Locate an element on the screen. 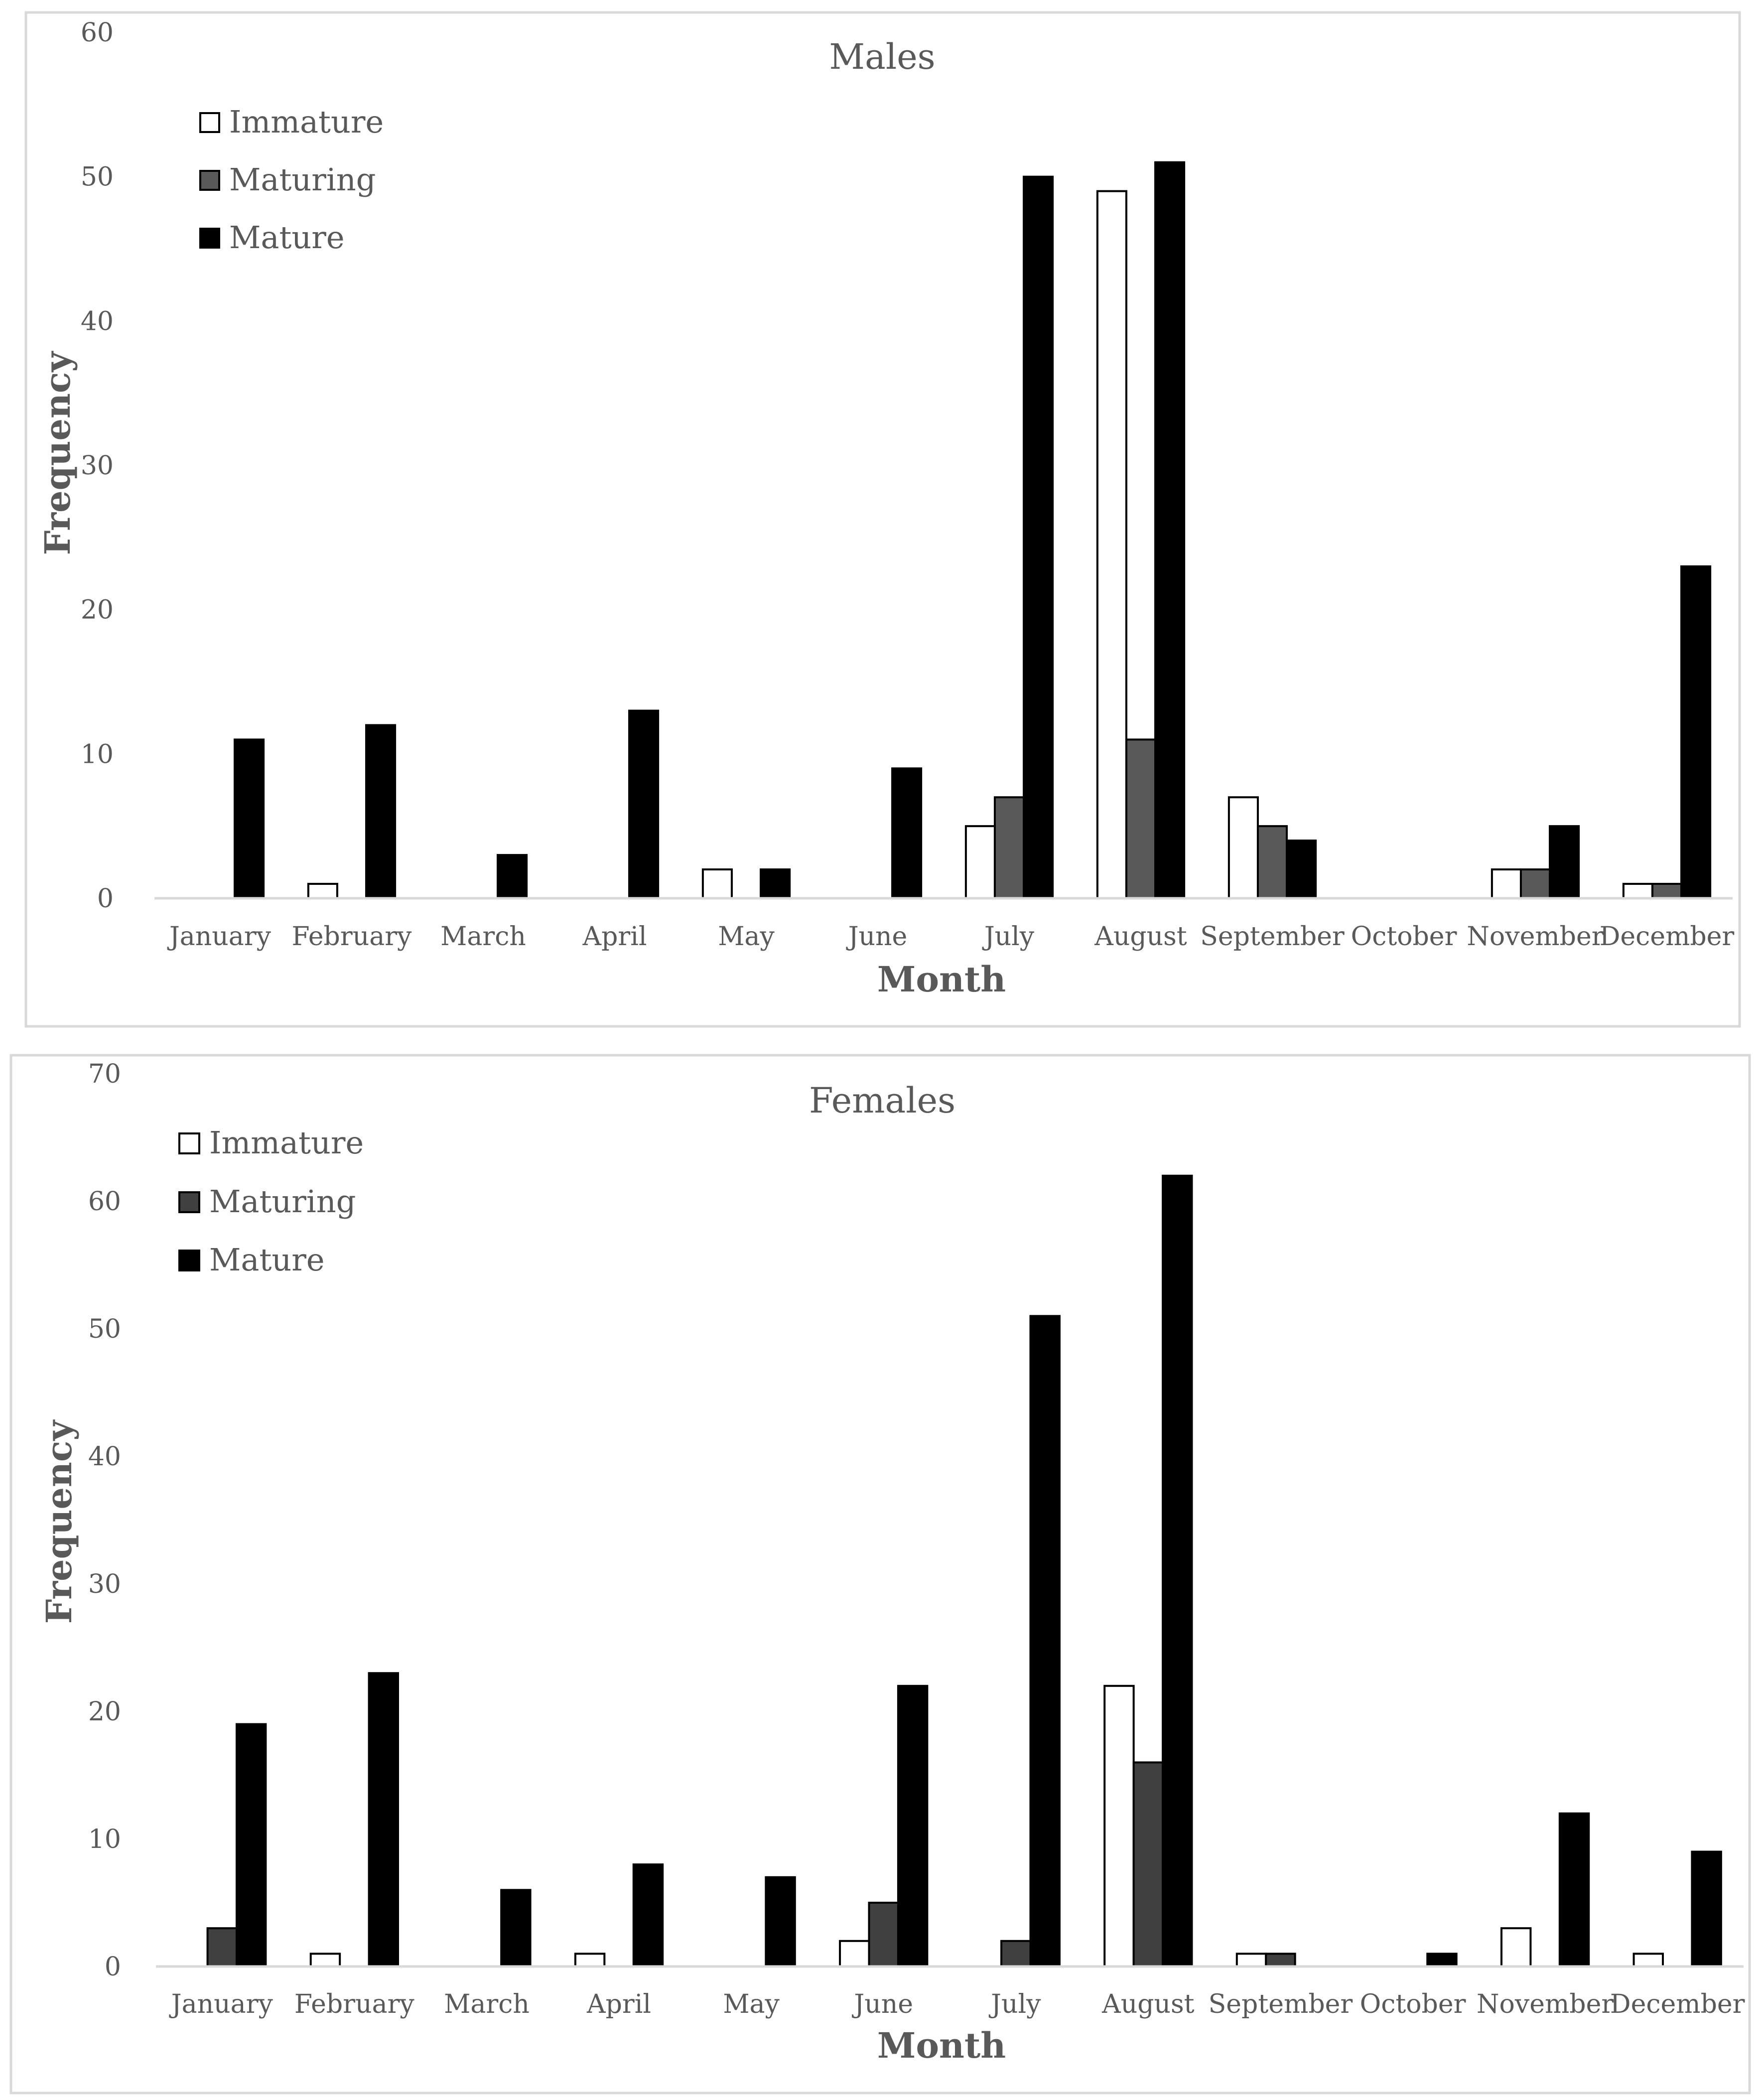 This screenshot has height=2100, width=1764. bar-immature-june is located at coordinates (855, 1954).